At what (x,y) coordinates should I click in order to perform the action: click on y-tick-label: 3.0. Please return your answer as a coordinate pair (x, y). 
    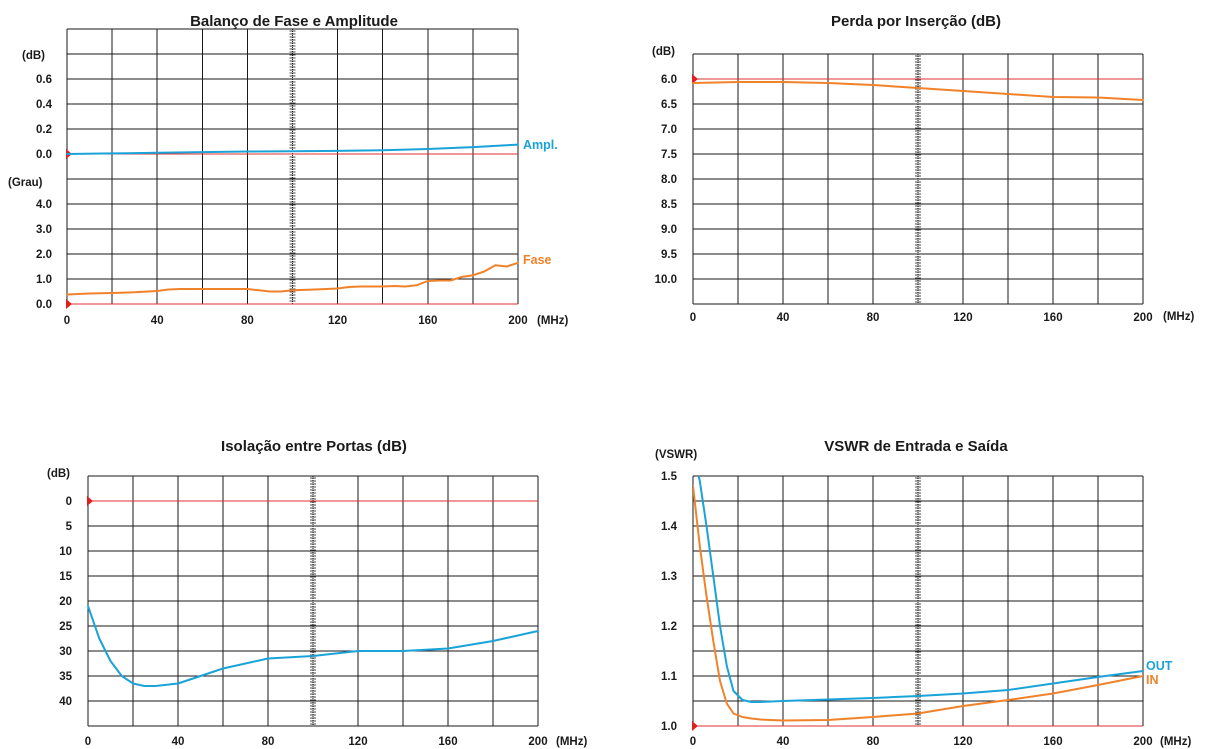
    Looking at the image, I should click on (44, 230).